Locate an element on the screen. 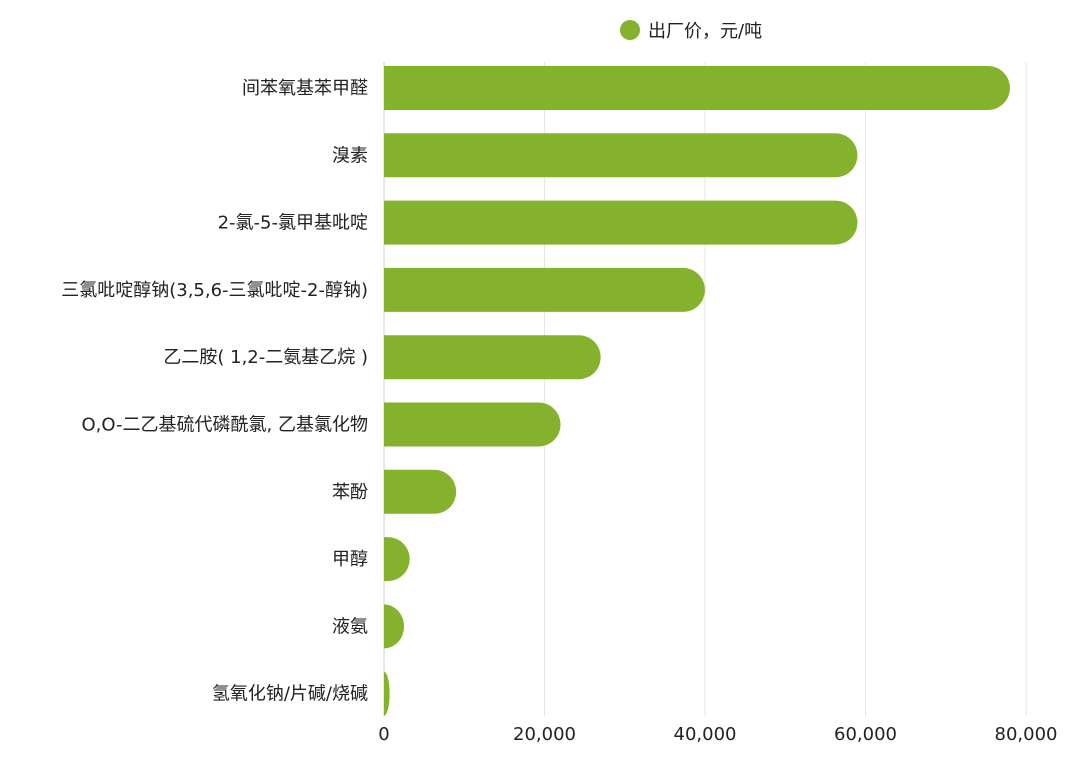 The width and height of the screenshot is (1080, 765). x-tick-label: 80,000 is located at coordinates (1026, 734).